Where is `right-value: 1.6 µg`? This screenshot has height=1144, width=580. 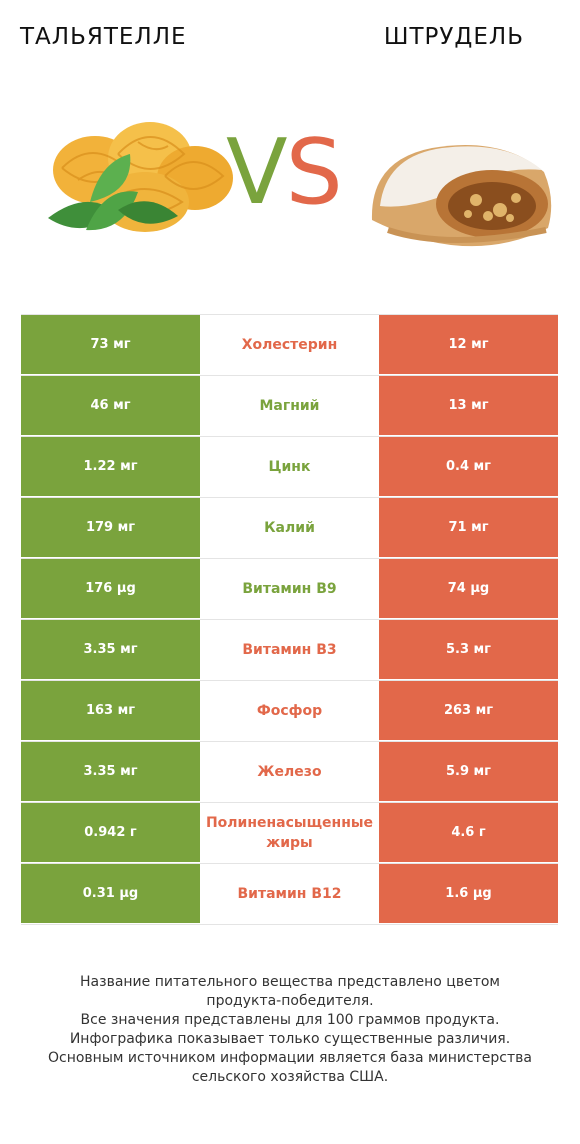 right-value: 1.6 µg is located at coordinates (468, 894).